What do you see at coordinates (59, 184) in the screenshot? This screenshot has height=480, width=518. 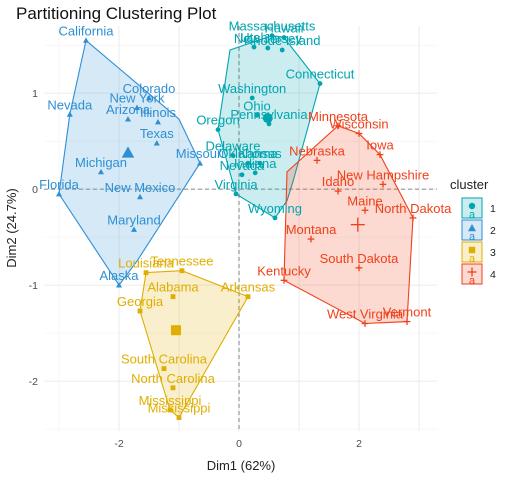 I see `point-label: Florida` at bounding box center [59, 184].